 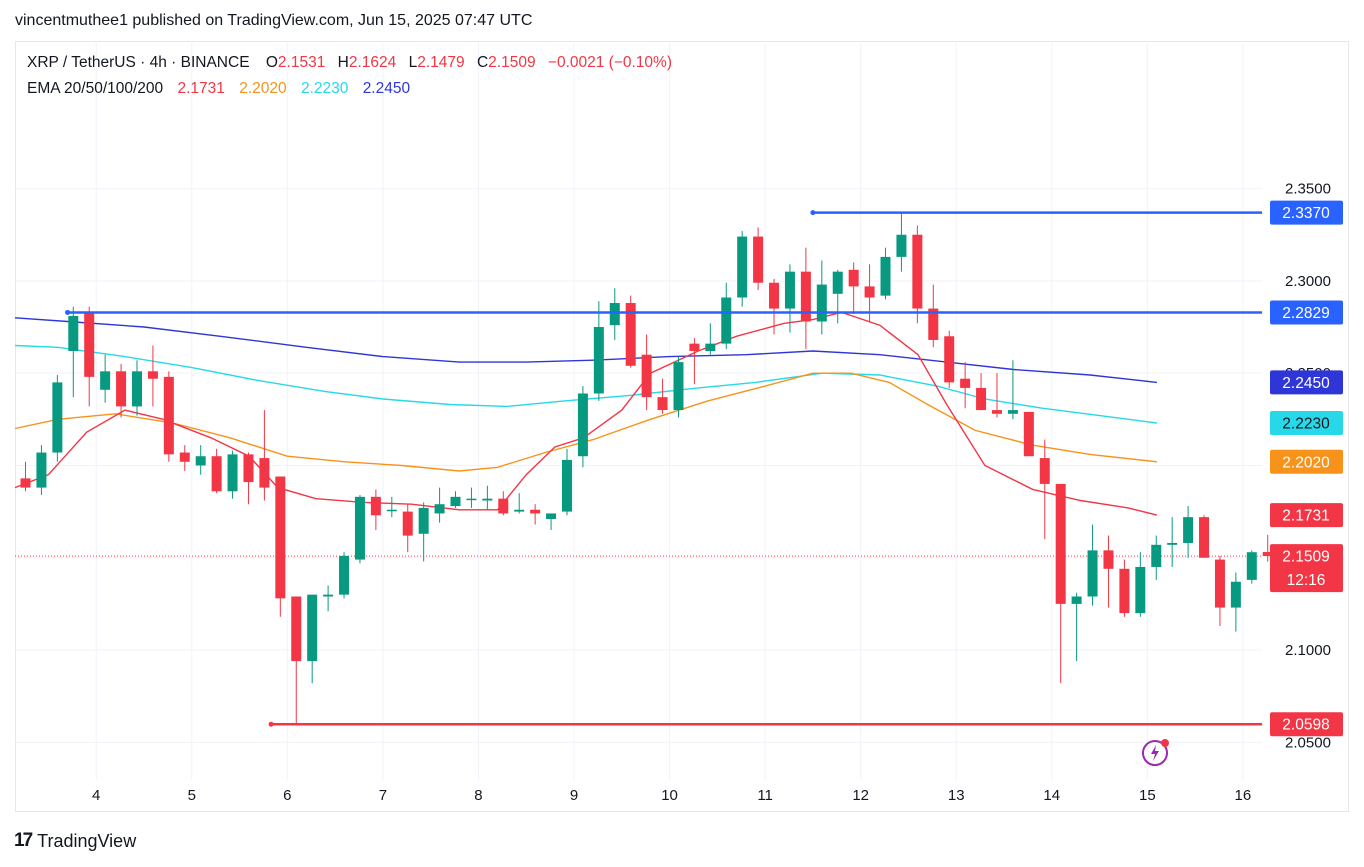 I want to click on level-price-tag: 2.3370, so click(x=1306, y=213).